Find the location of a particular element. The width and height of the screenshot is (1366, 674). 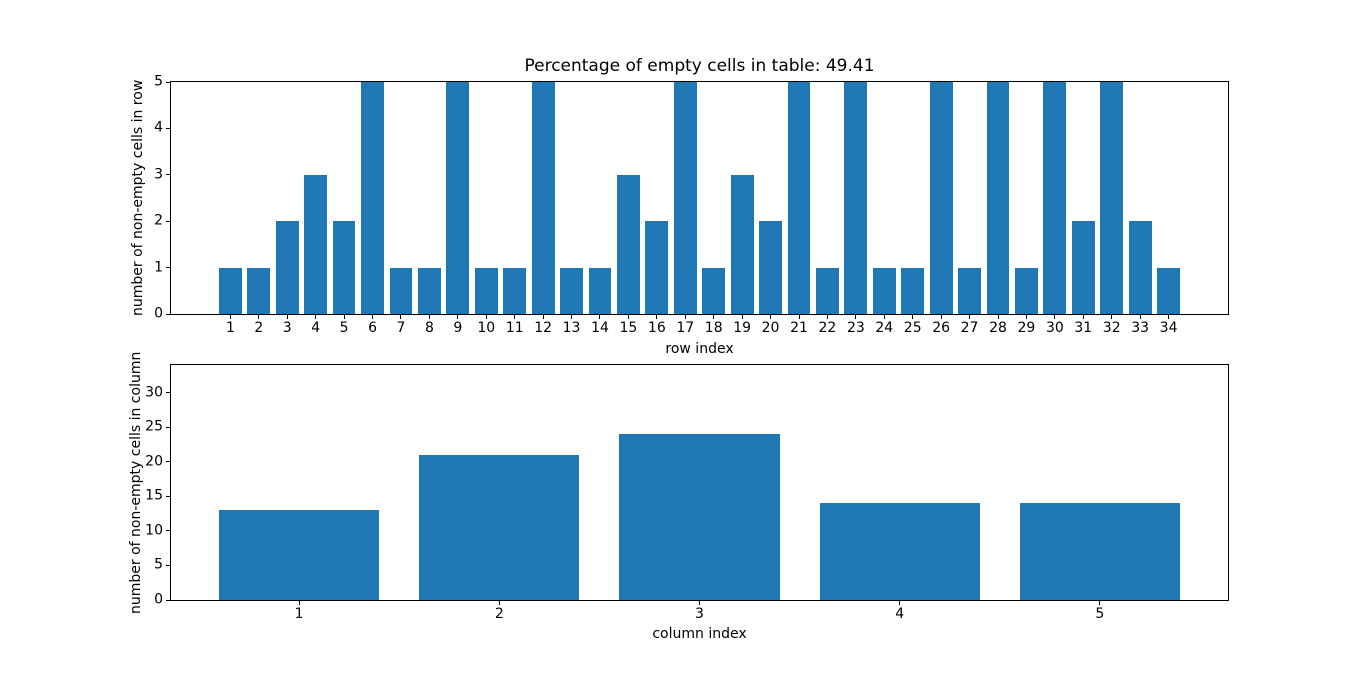

y-tick-label: 20 is located at coordinates (154, 461).